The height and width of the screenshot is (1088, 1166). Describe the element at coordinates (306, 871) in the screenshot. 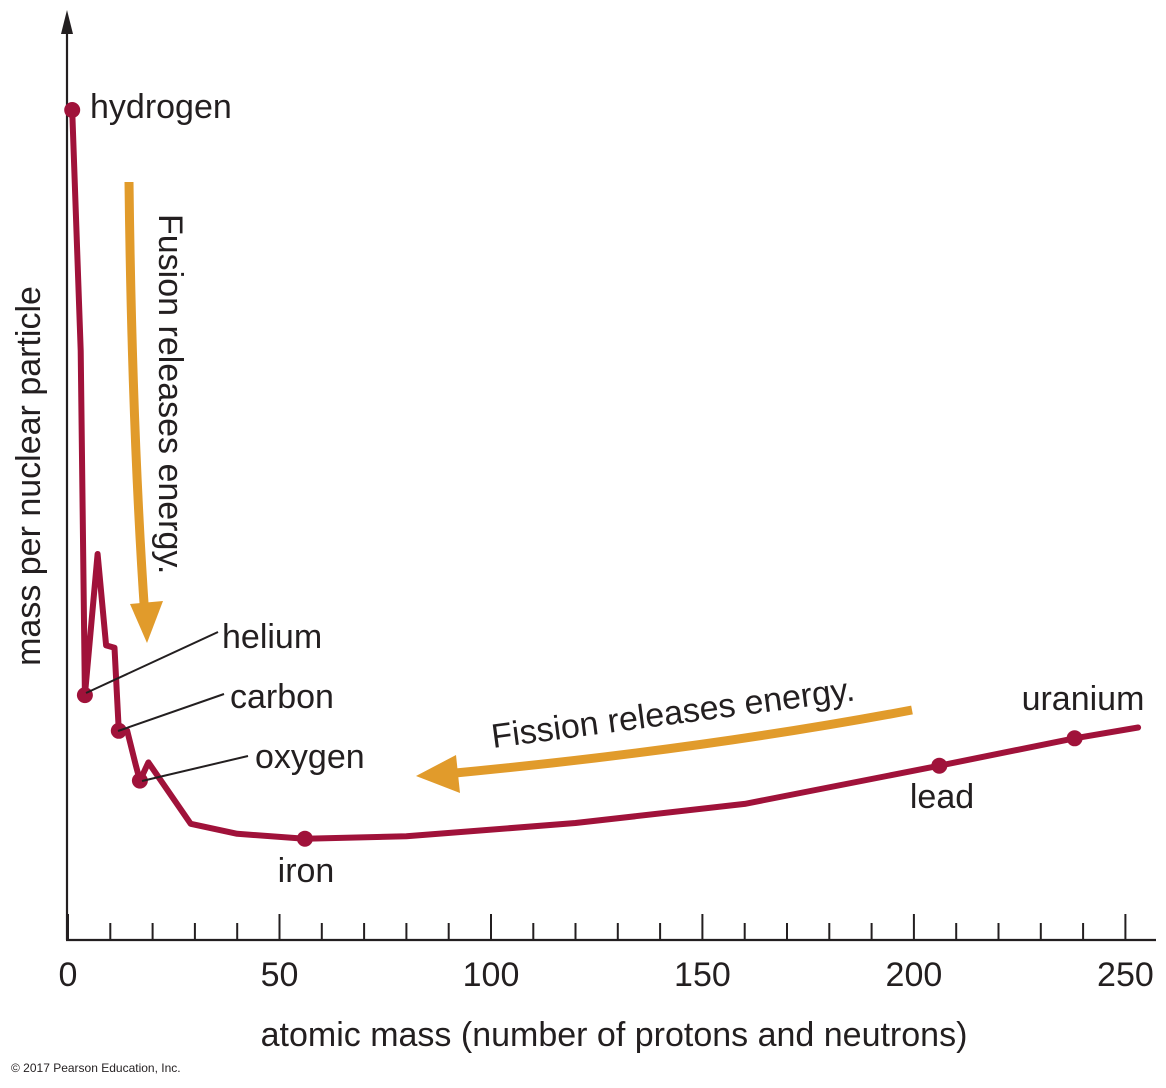

I see `iron-label: iron` at that location.